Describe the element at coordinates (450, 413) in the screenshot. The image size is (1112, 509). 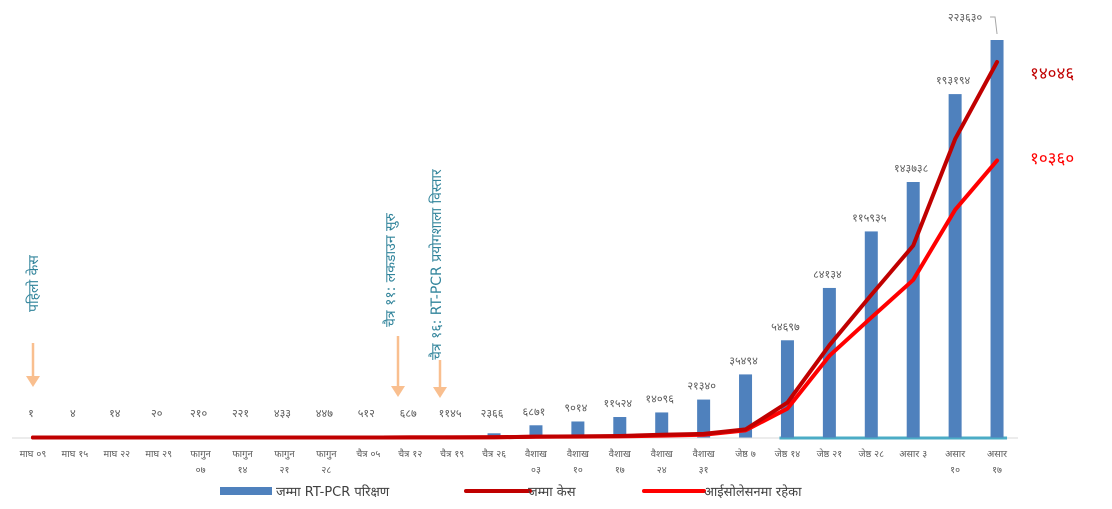
I see `bar-value-label: ११४५` at that location.